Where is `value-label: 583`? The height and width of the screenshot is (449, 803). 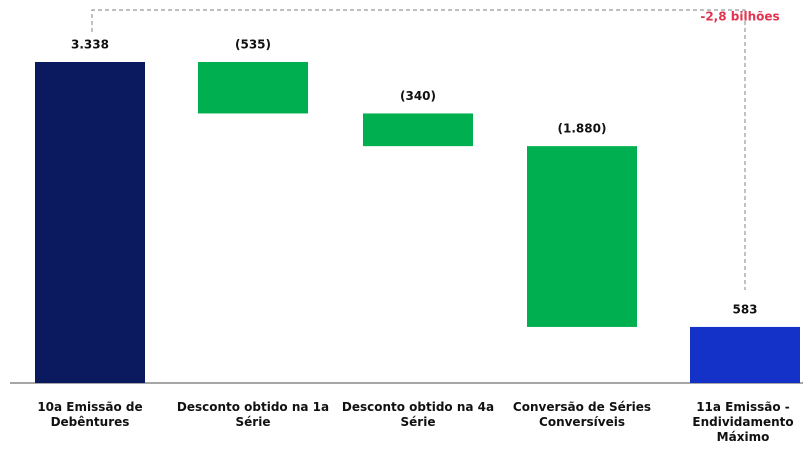
value-label: 583 is located at coordinates (744, 309).